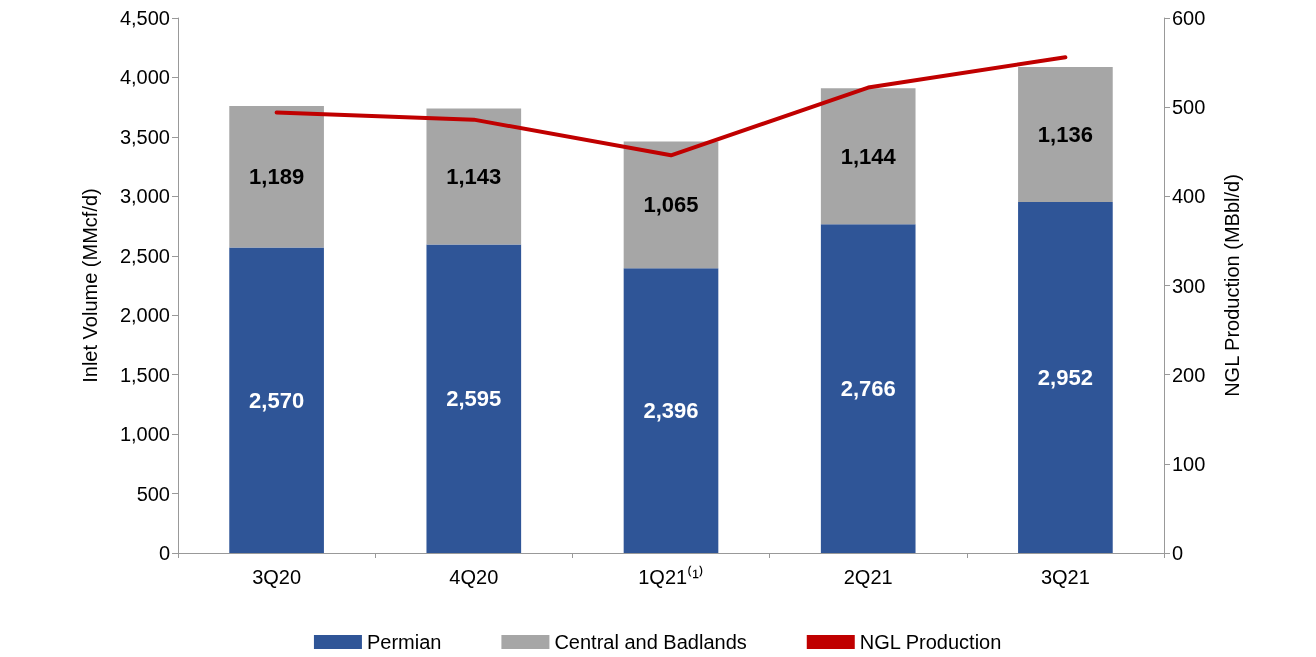 The height and width of the screenshot is (657, 1316). What do you see at coordinates (1189, 374) in the screenshot?
I see `y2-tick-label: 200` at bounding box center [1189, 374].